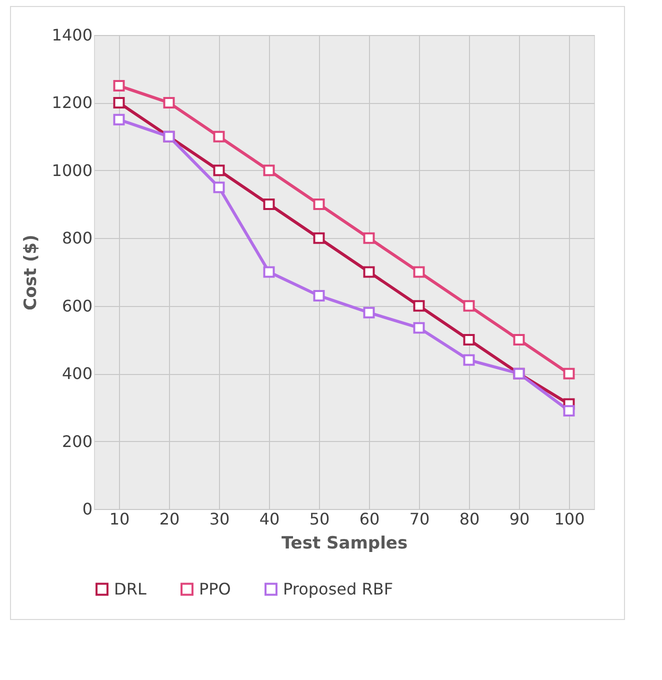 This screenshot has height=680, width=662. Describe the element at coordinates (369, 519) in the screenshot. I see `x-tick-label: 60` at that location.